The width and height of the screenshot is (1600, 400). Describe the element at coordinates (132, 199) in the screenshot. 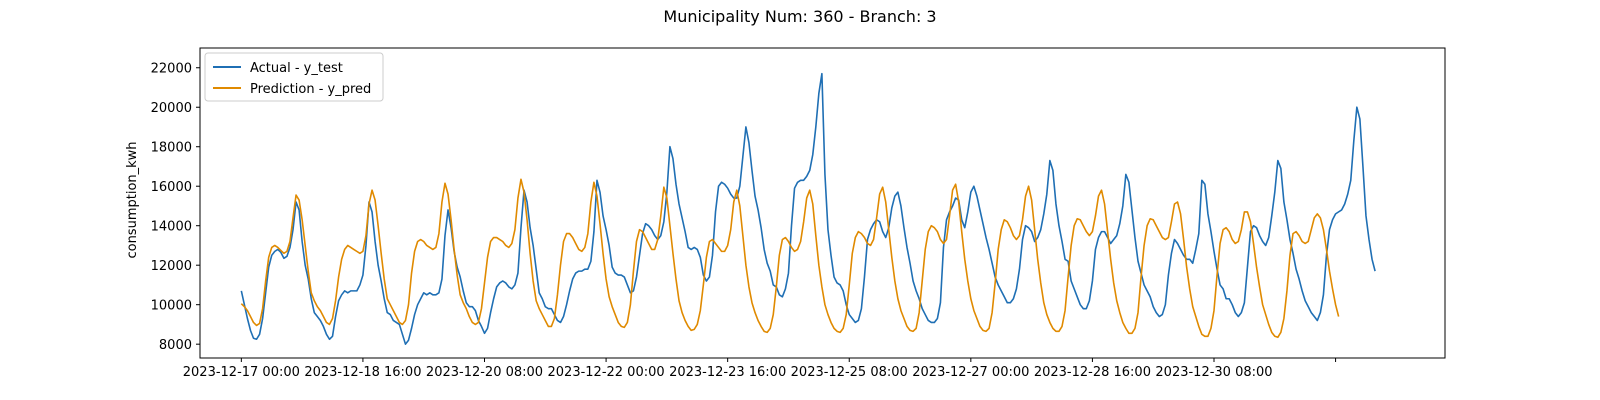

I see `y-axis-label: consumption_kwh` at that location.